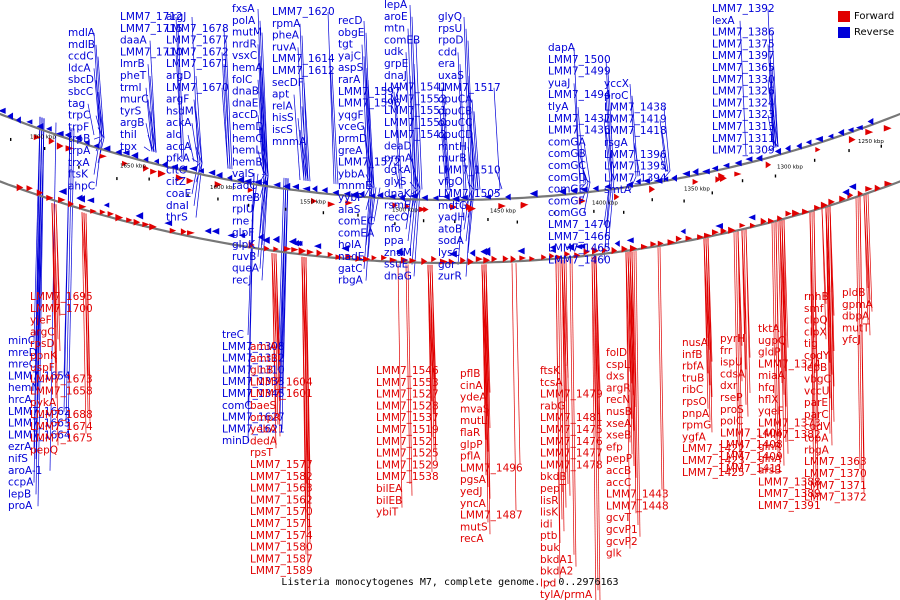 This screenshot has height=600, width=900. Describe the element at coordinates (394, 29) in the screenshot. I see `gene-label: mtn` at that location.